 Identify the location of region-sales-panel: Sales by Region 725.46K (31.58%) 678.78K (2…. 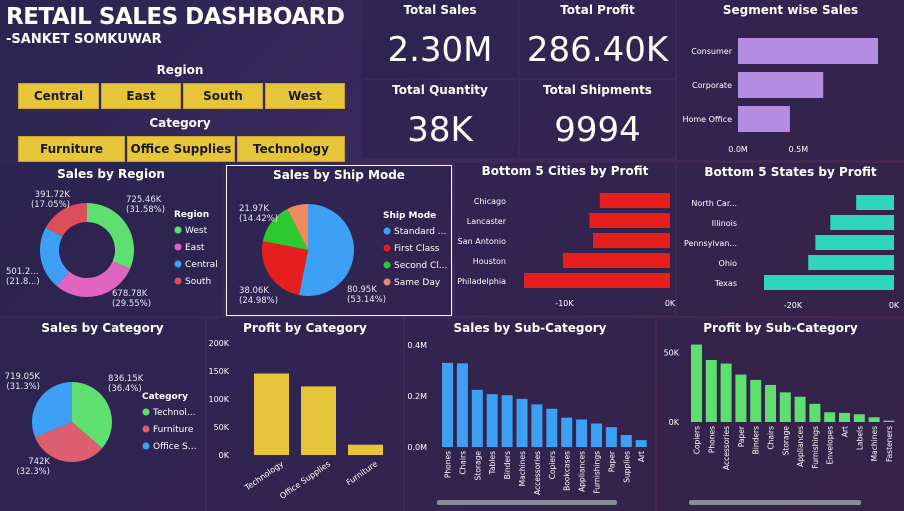
(111, 240).